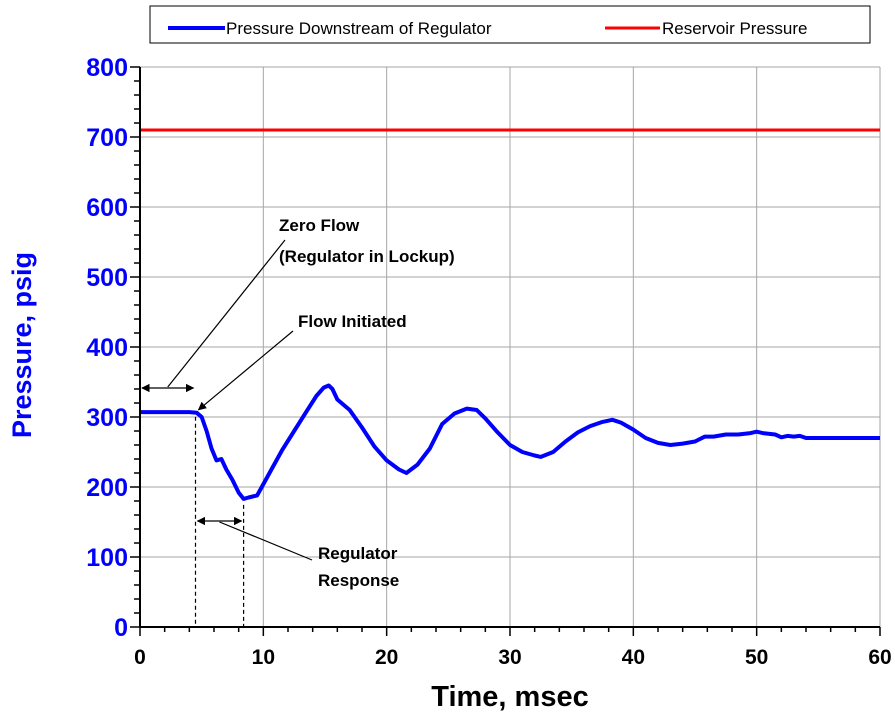  I want to click on annotation-flow-initiated: Flow Initiated, so click(352, 321).